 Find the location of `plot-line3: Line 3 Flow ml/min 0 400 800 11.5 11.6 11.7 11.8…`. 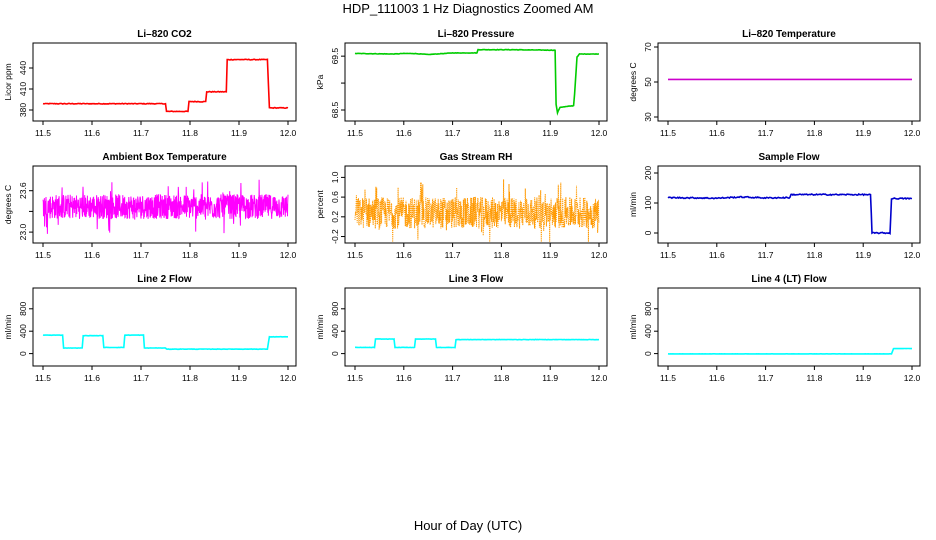

plot-line3: Line 3 Flow ml/min 0 400 800 11.5 11.6 11.7 11.8… is located at coordinates (461, 328).